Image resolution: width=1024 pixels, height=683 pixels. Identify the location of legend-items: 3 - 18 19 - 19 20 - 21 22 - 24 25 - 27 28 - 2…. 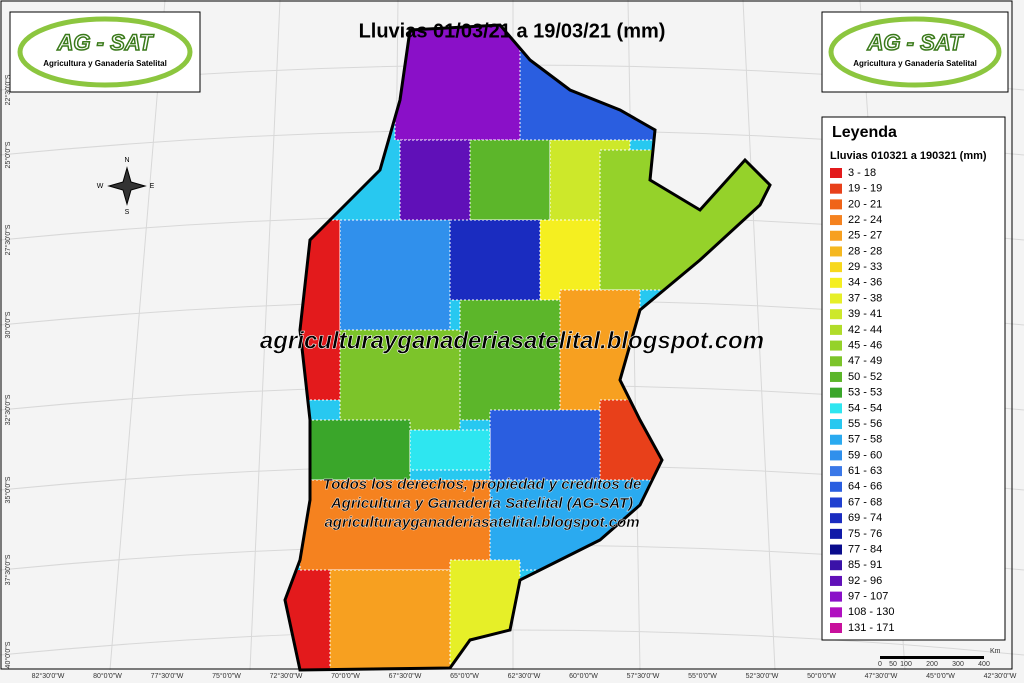
(862, 400).